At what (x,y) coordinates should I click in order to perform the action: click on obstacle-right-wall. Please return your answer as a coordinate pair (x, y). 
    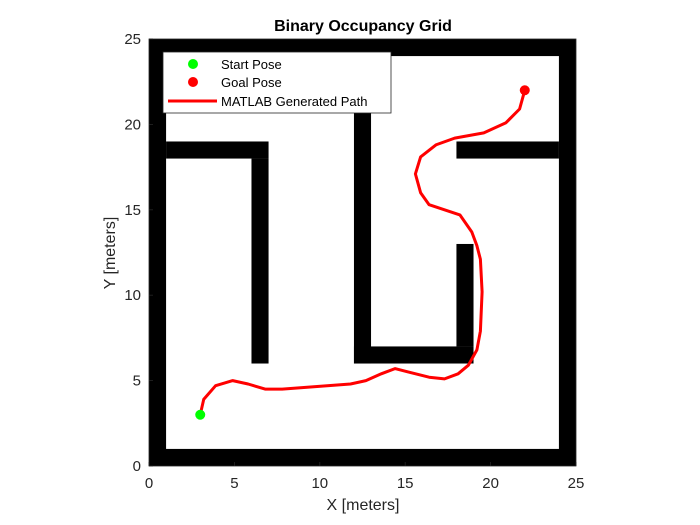
    Looking at the image, I should click on (567, 252).